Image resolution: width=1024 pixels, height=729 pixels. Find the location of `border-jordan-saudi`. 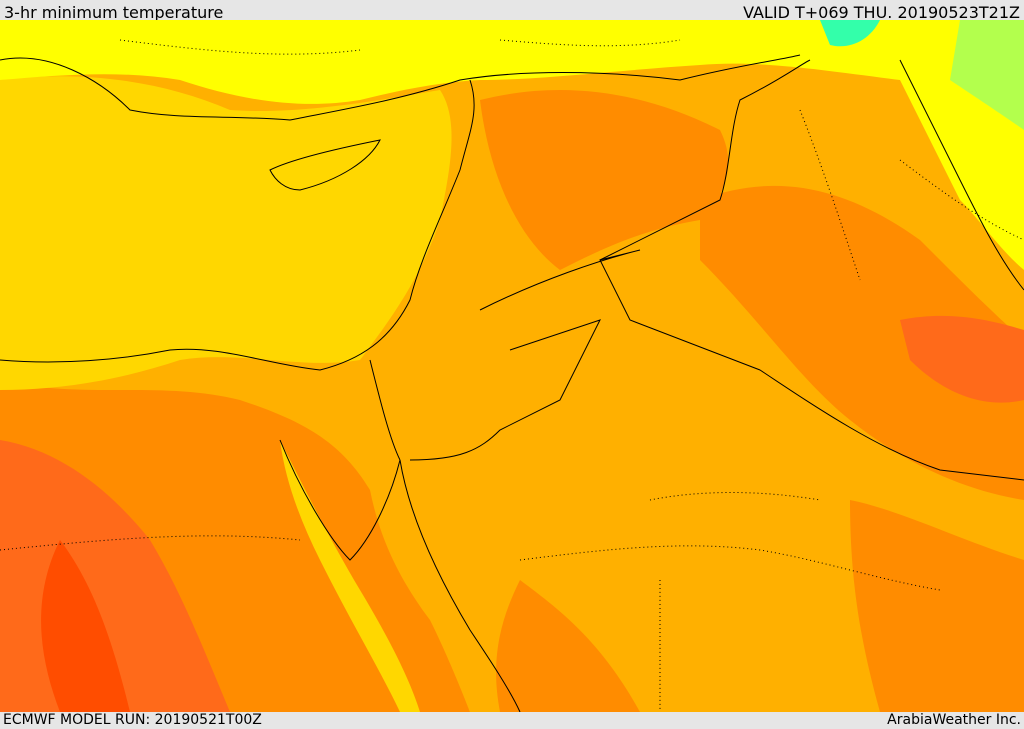

border-jordan-saudi is located at coordinates (505, 390).